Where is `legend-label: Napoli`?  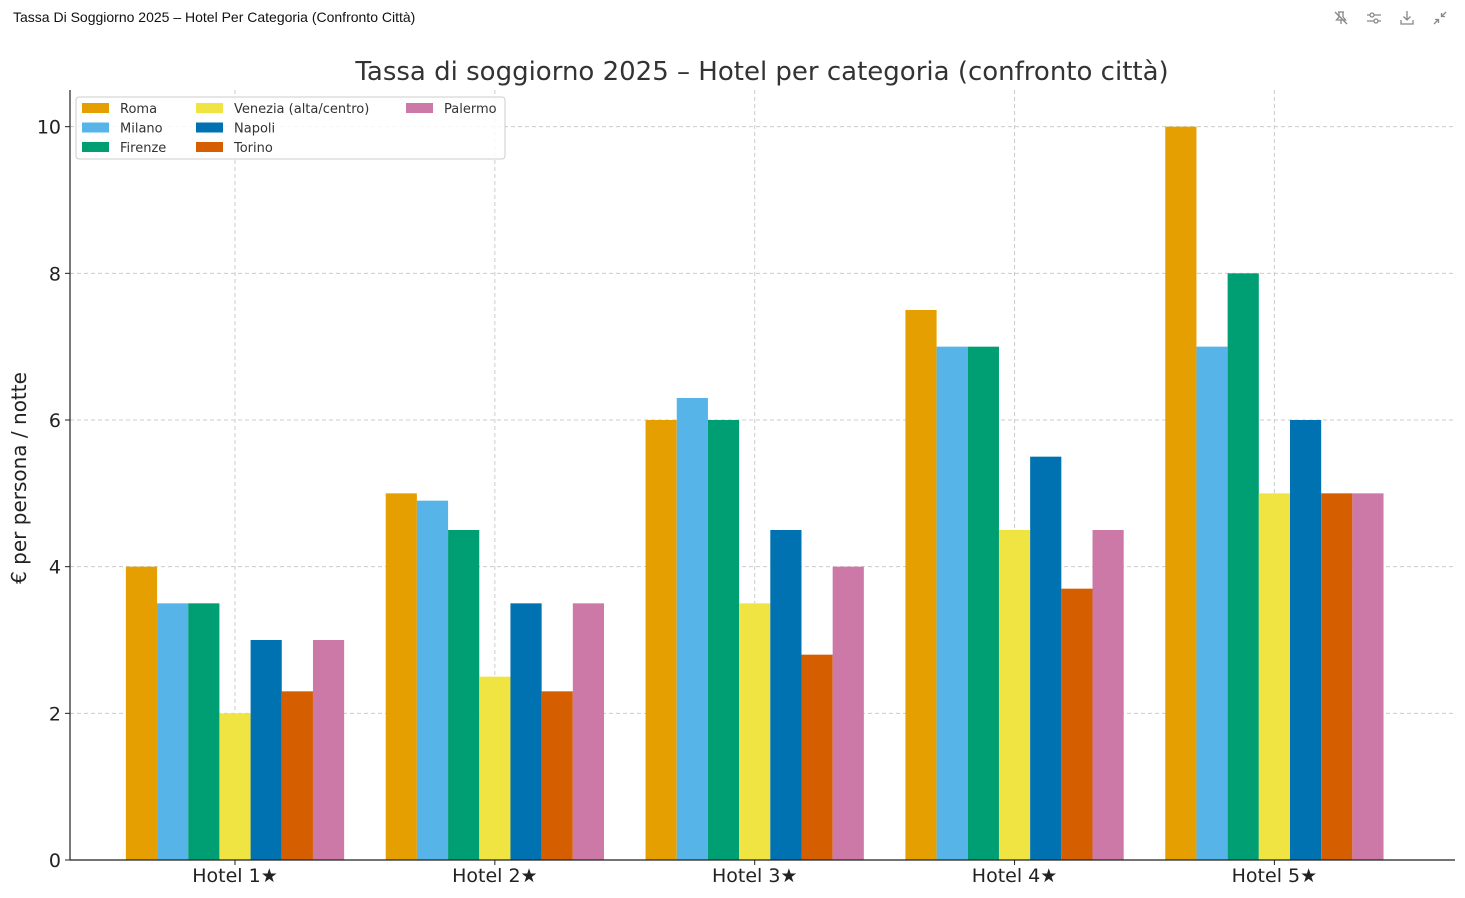 legend-label: Napoli is located at coordinates (254, 129).